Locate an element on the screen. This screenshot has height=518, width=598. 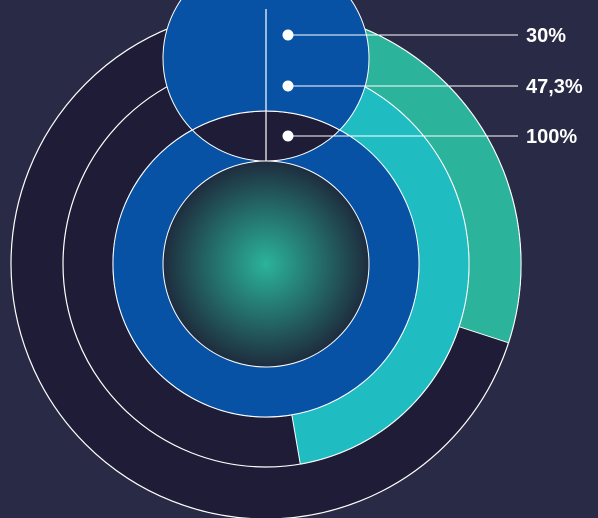
value-label-3: 100% is located at coordinates (551, 137).